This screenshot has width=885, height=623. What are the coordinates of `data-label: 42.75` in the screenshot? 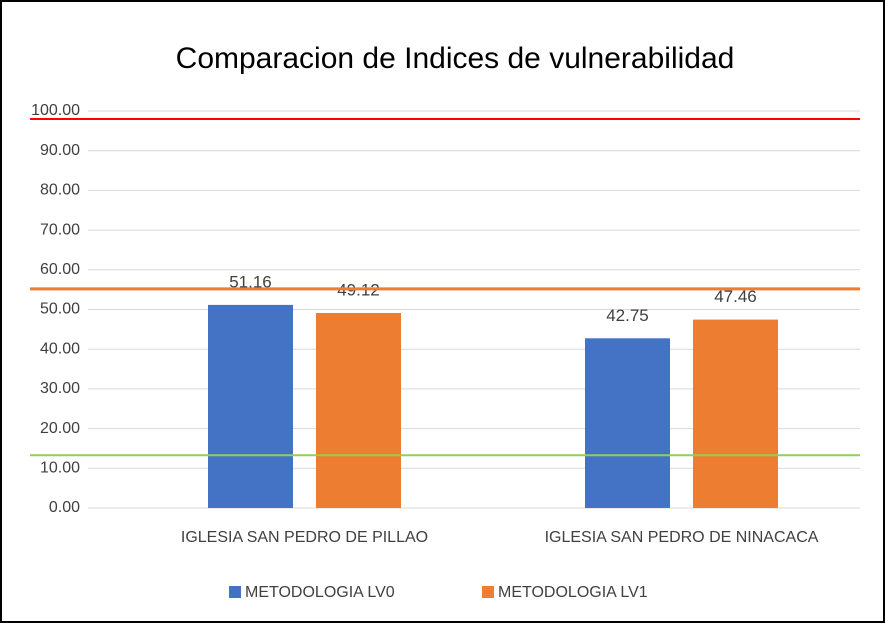 It's located at (627, 315).